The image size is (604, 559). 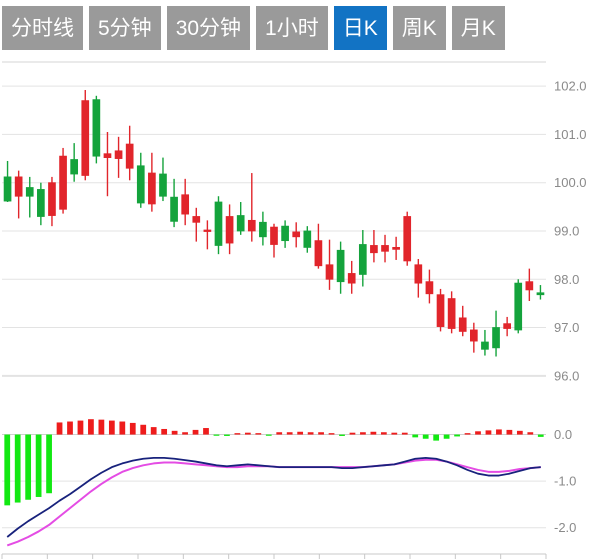 I want to click on timeframe-tab-bar: 分时线 5分钟 30分钟 1小时 日K 周K 月K, so click(x=302, y=28).